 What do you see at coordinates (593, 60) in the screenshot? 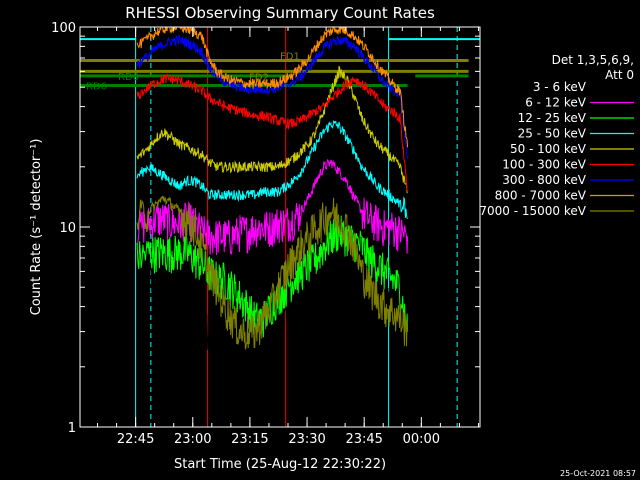
I see `legend-header-line-1: Det 1,3,5,6,9,` at bounding box center [593, 60].